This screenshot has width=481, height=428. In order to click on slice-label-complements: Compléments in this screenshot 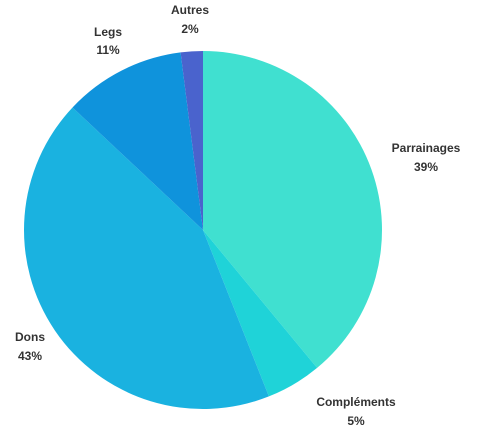, I will do `click(356, 402)`.